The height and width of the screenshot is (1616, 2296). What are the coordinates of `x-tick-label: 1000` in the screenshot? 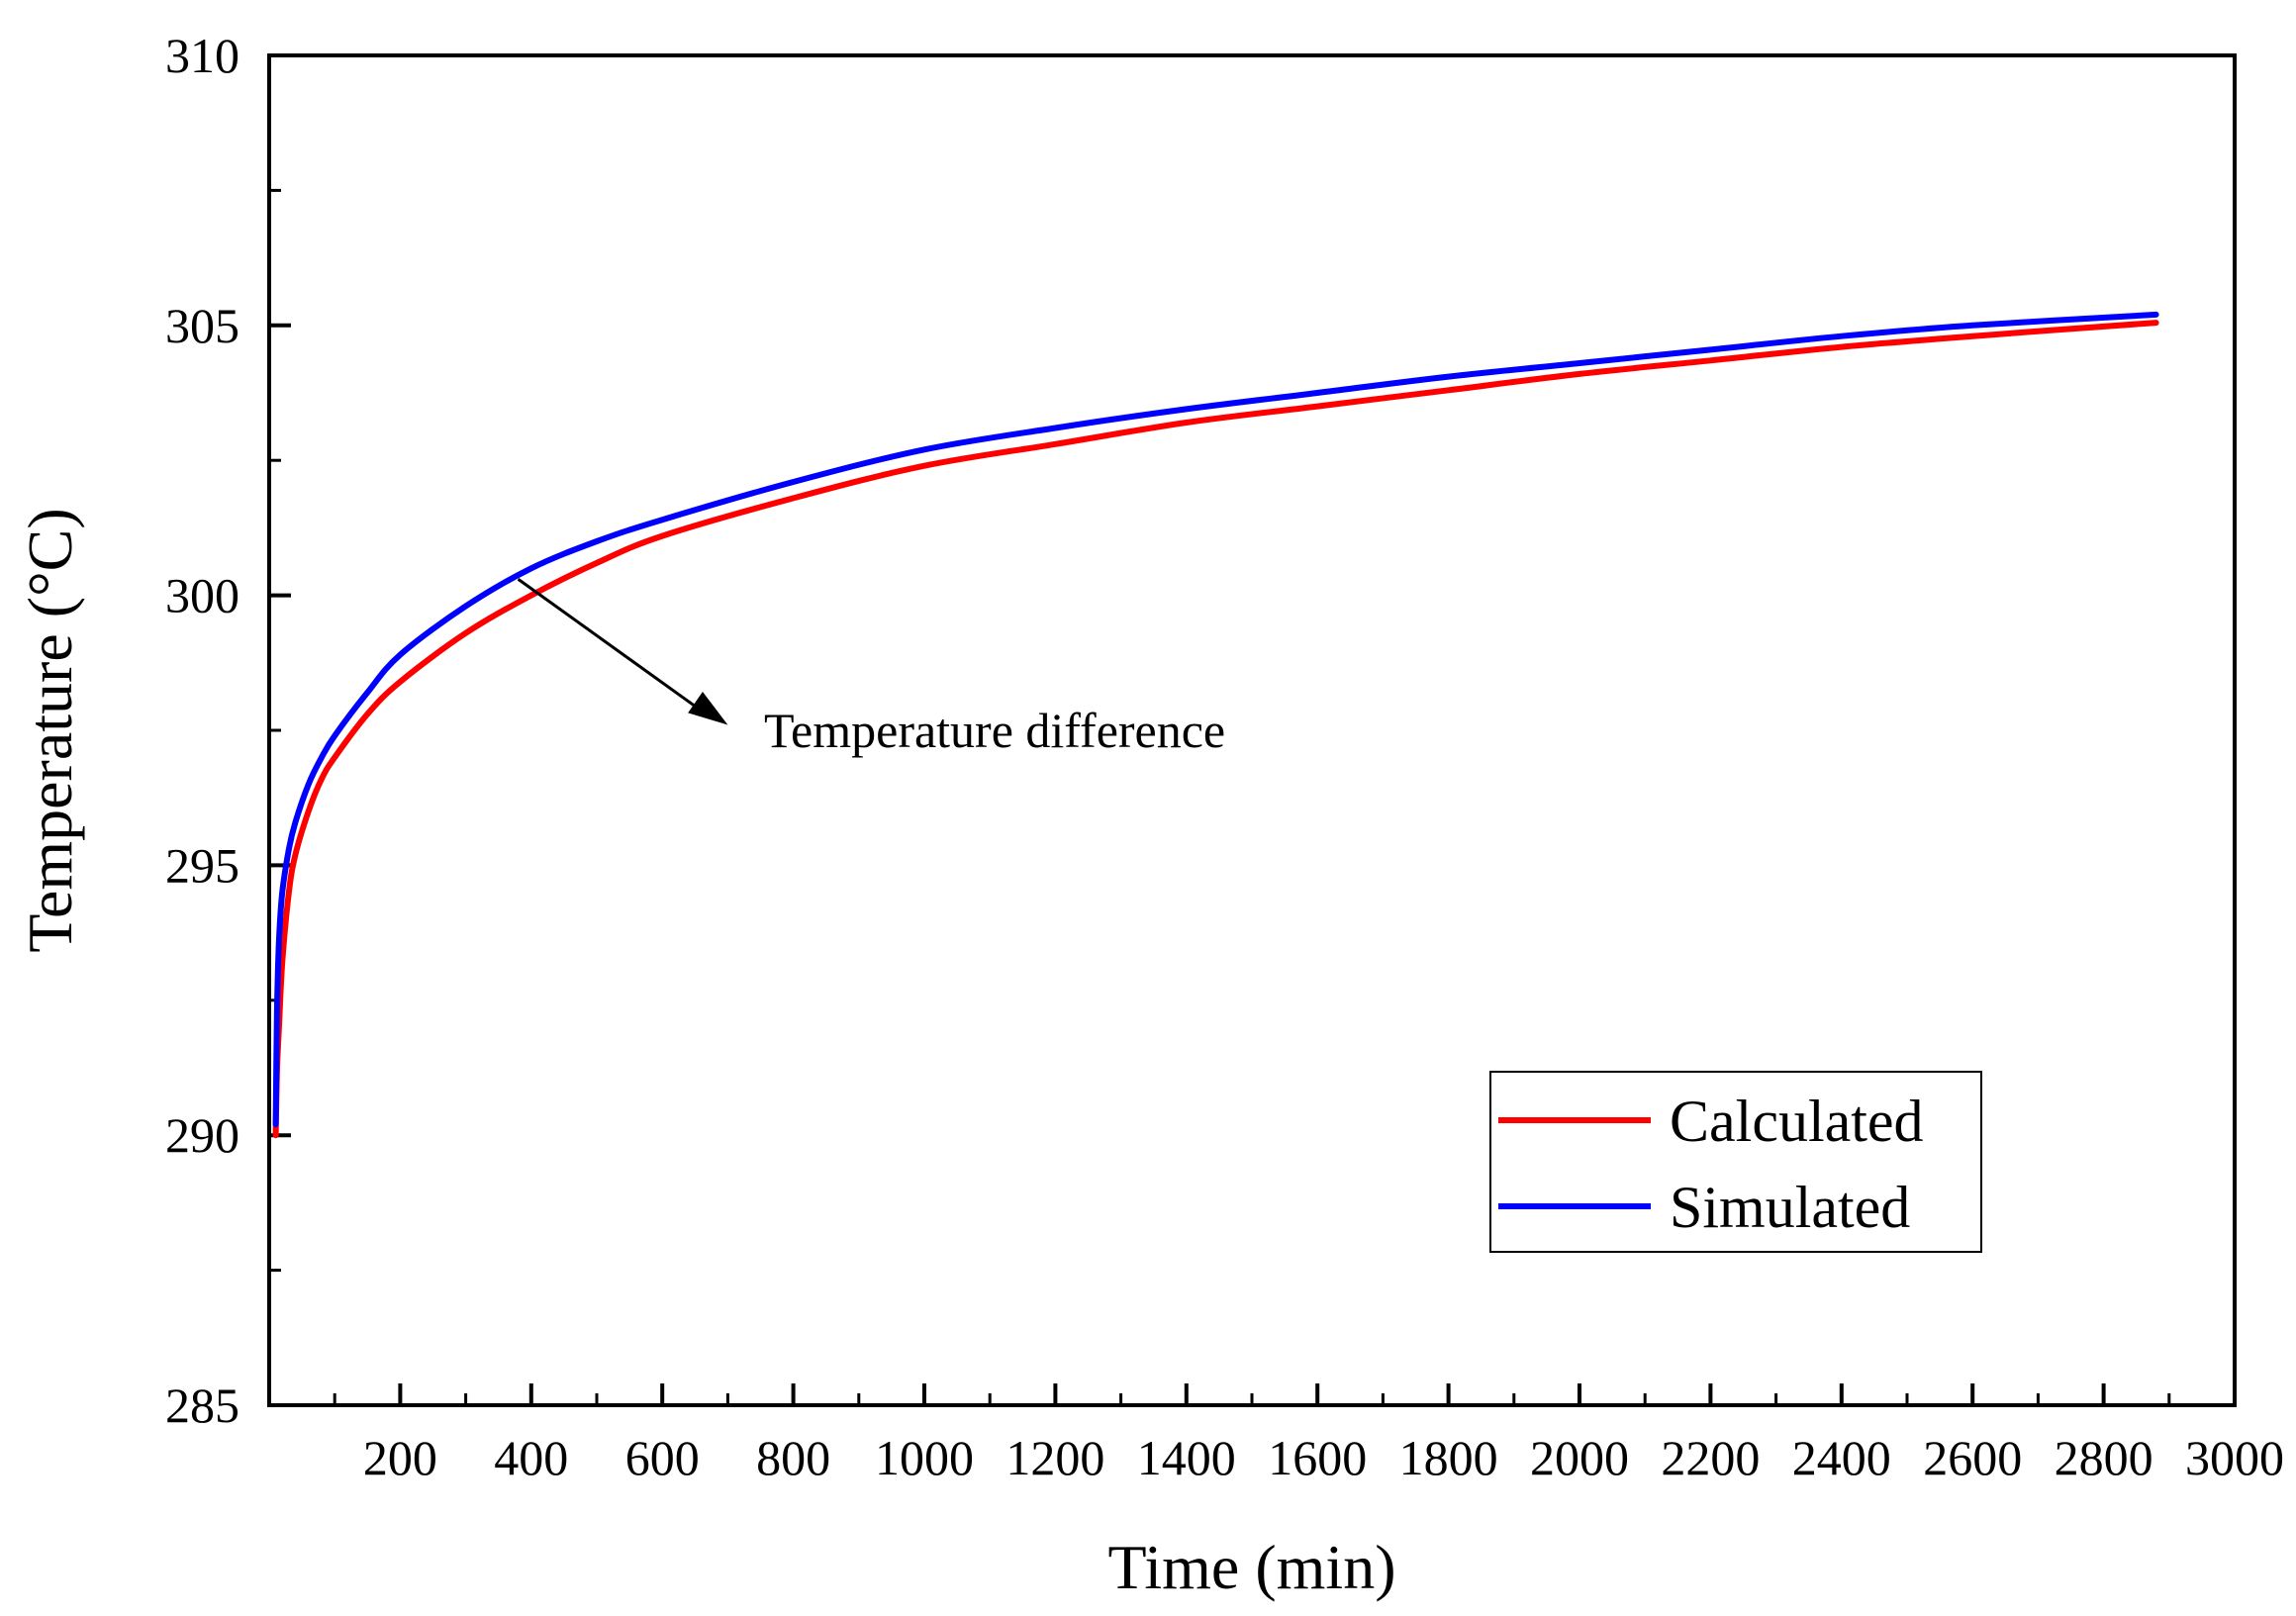 It's located at (924, 1457).